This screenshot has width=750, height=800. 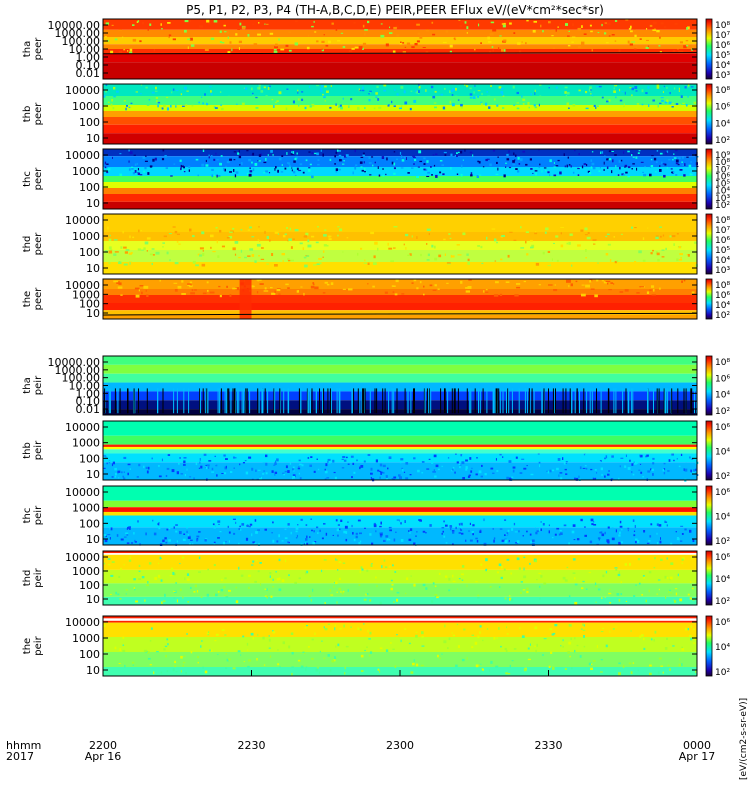 What do you see at coordinates (86, 443) in the screenshot?
I see `panel-thb-peir-ytick-label: 1000` at bounding box center [86, 443].